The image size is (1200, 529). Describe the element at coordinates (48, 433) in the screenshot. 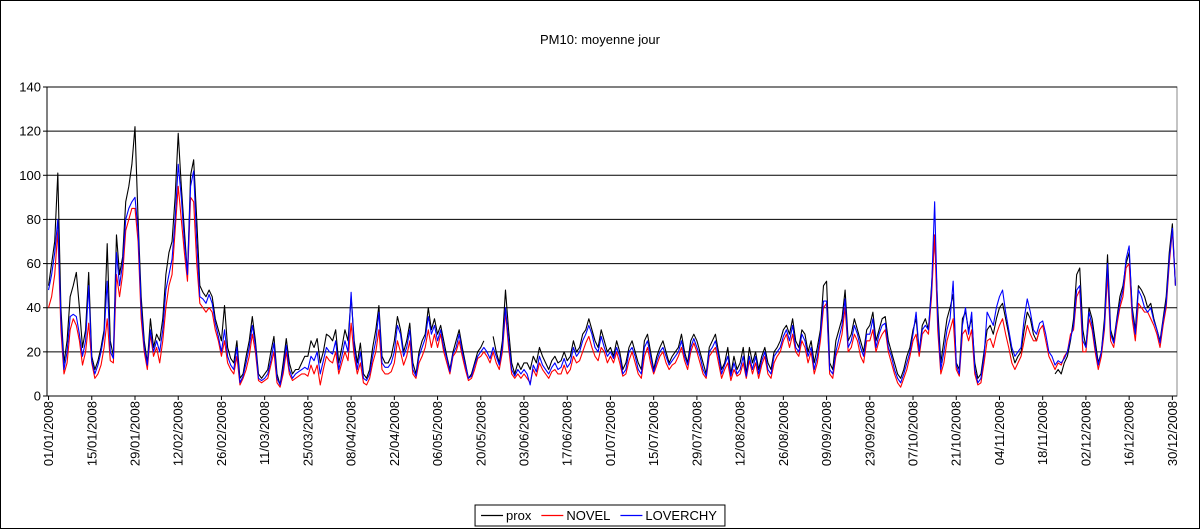

I see `x-tick-label: 01/01/2008` at that location.